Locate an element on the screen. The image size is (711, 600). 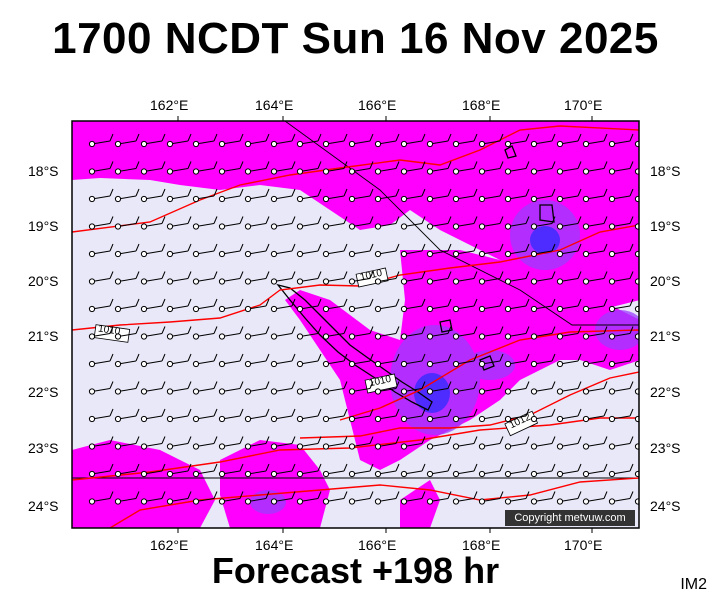
longitude-label-top: 170°E is located at coordinates (583, 105).